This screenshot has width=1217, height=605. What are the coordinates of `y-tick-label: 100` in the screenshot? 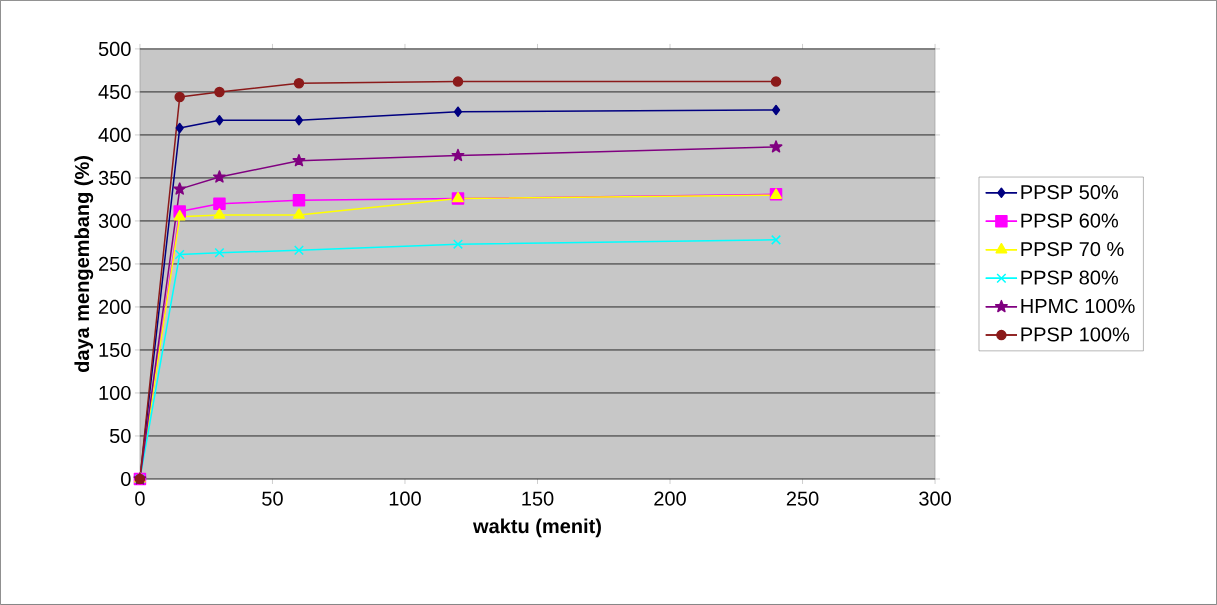 It's located at (115, 393).